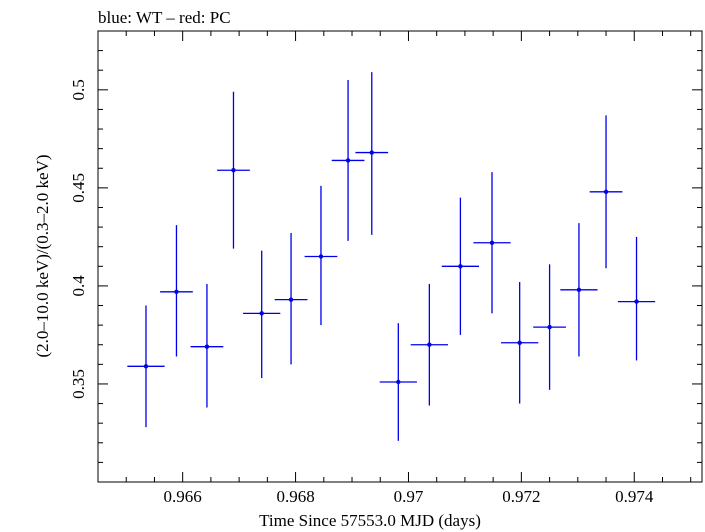 This screenshot has height=532, width=705. Describe the element at coordinates (521, 496) in the screenshot. I see `x-tick-label: 0.972` at that location.